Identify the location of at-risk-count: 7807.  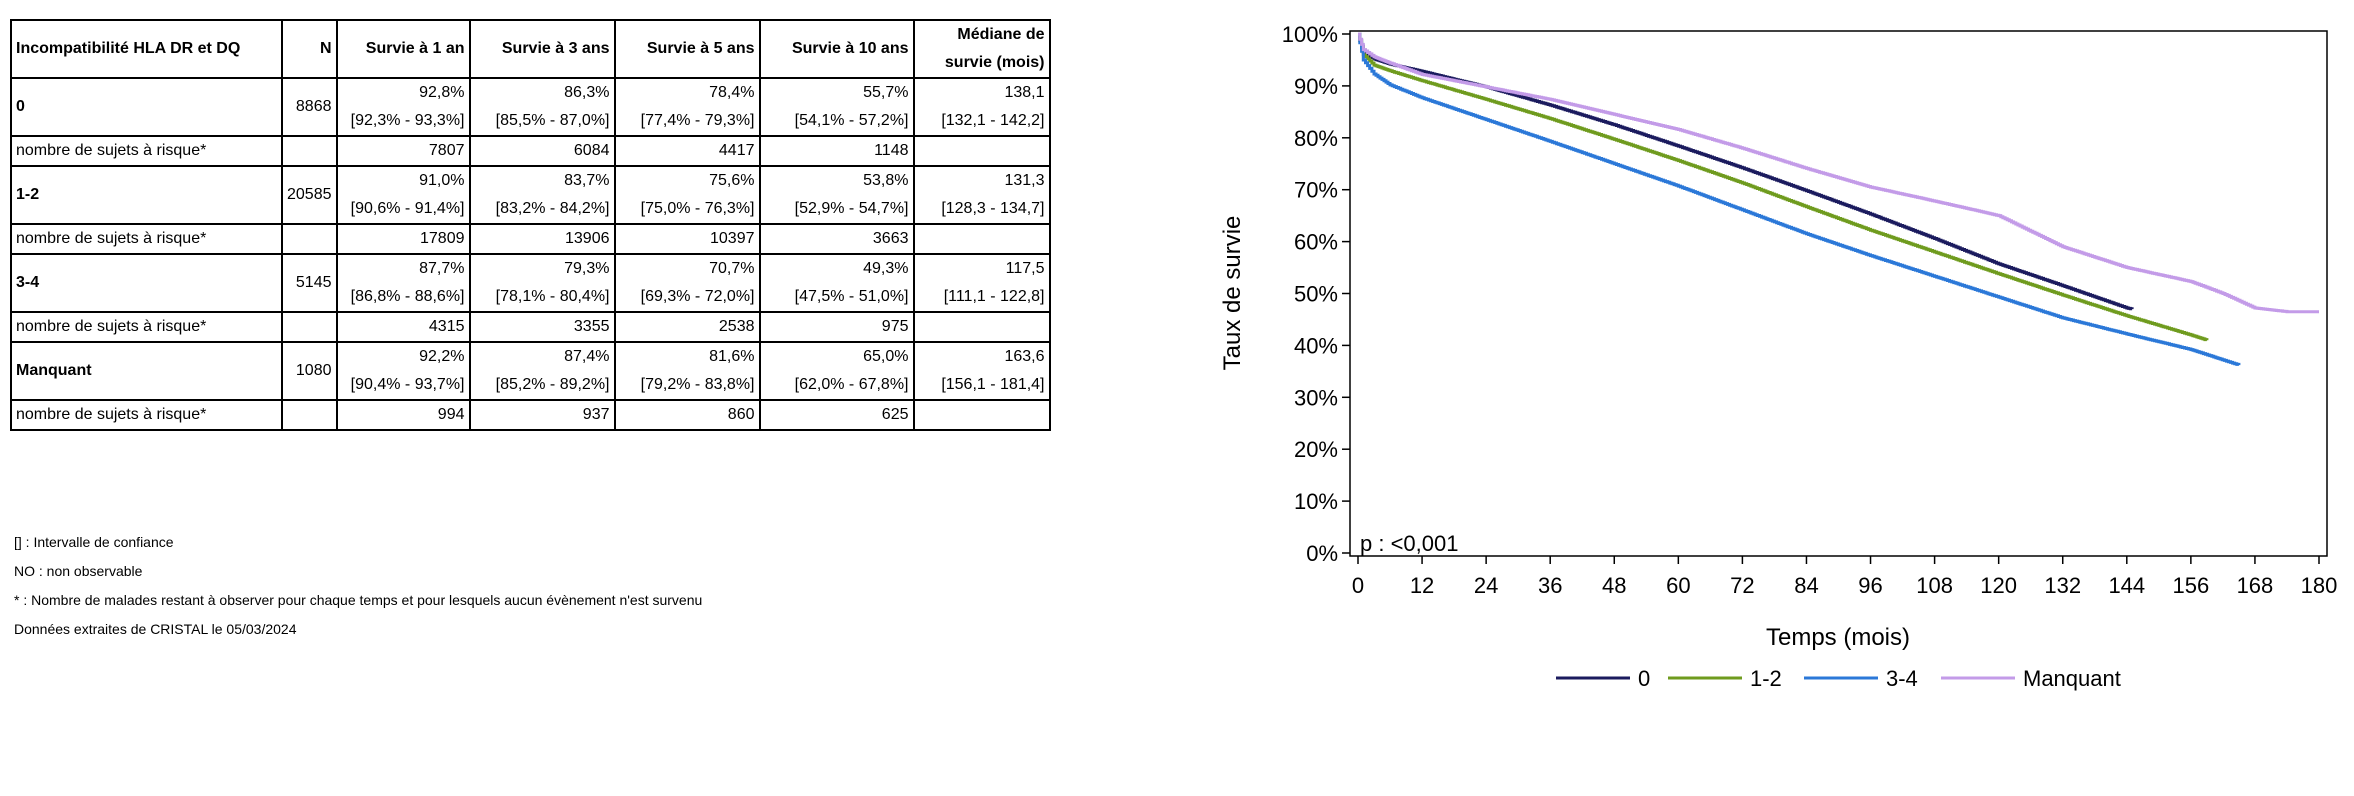
(403, 151).